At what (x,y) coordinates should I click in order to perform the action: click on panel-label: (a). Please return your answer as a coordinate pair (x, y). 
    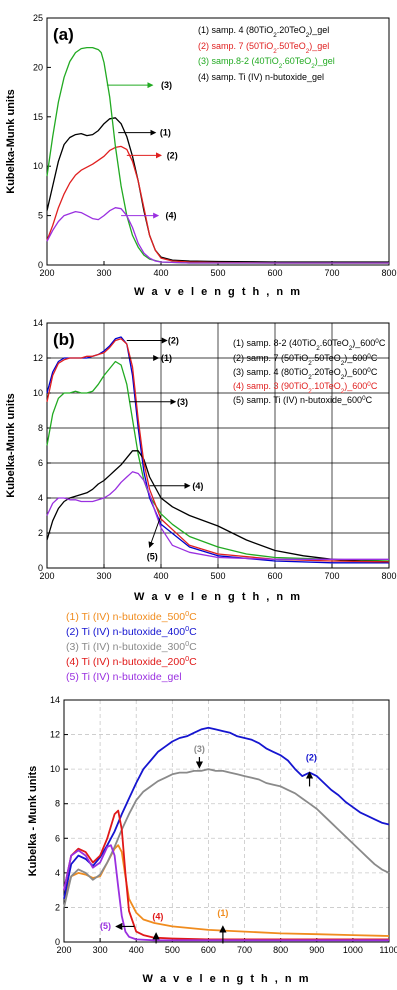
    Looking at the image, I should click on (63, 34).